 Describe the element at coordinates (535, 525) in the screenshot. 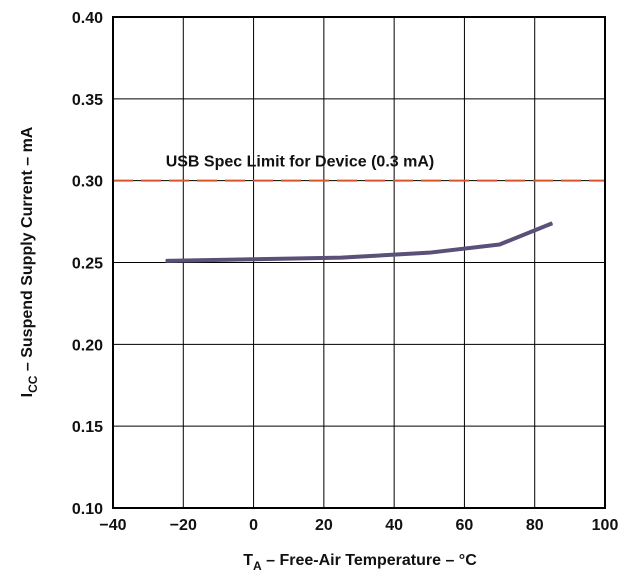

I see `x-tick-label: 80` at that location.